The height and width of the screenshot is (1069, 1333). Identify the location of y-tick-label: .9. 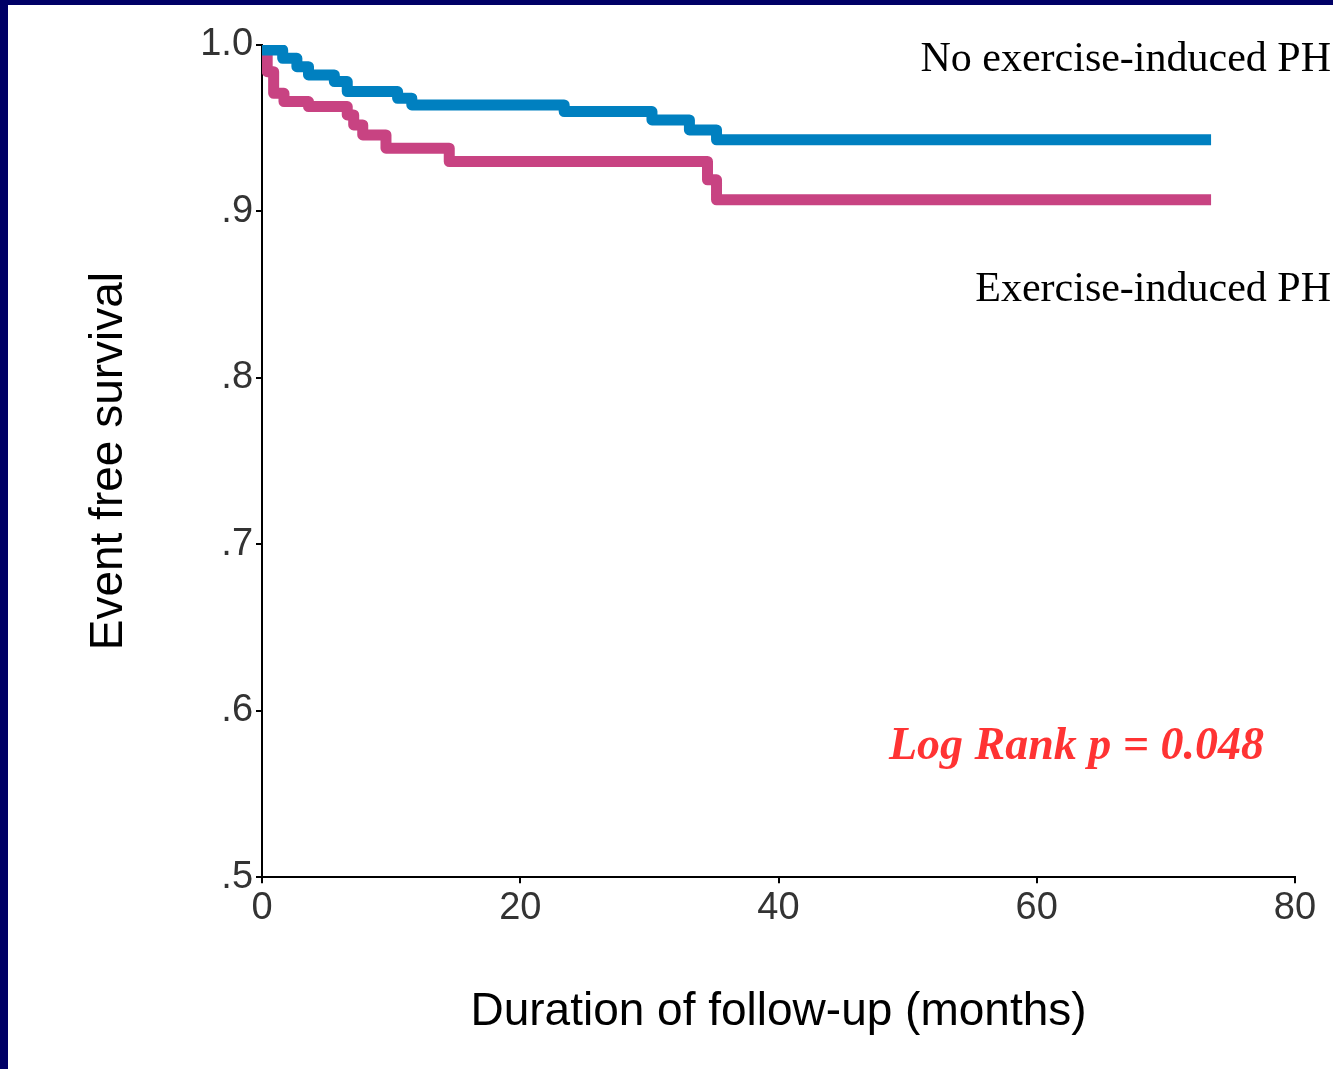
(237, 208).